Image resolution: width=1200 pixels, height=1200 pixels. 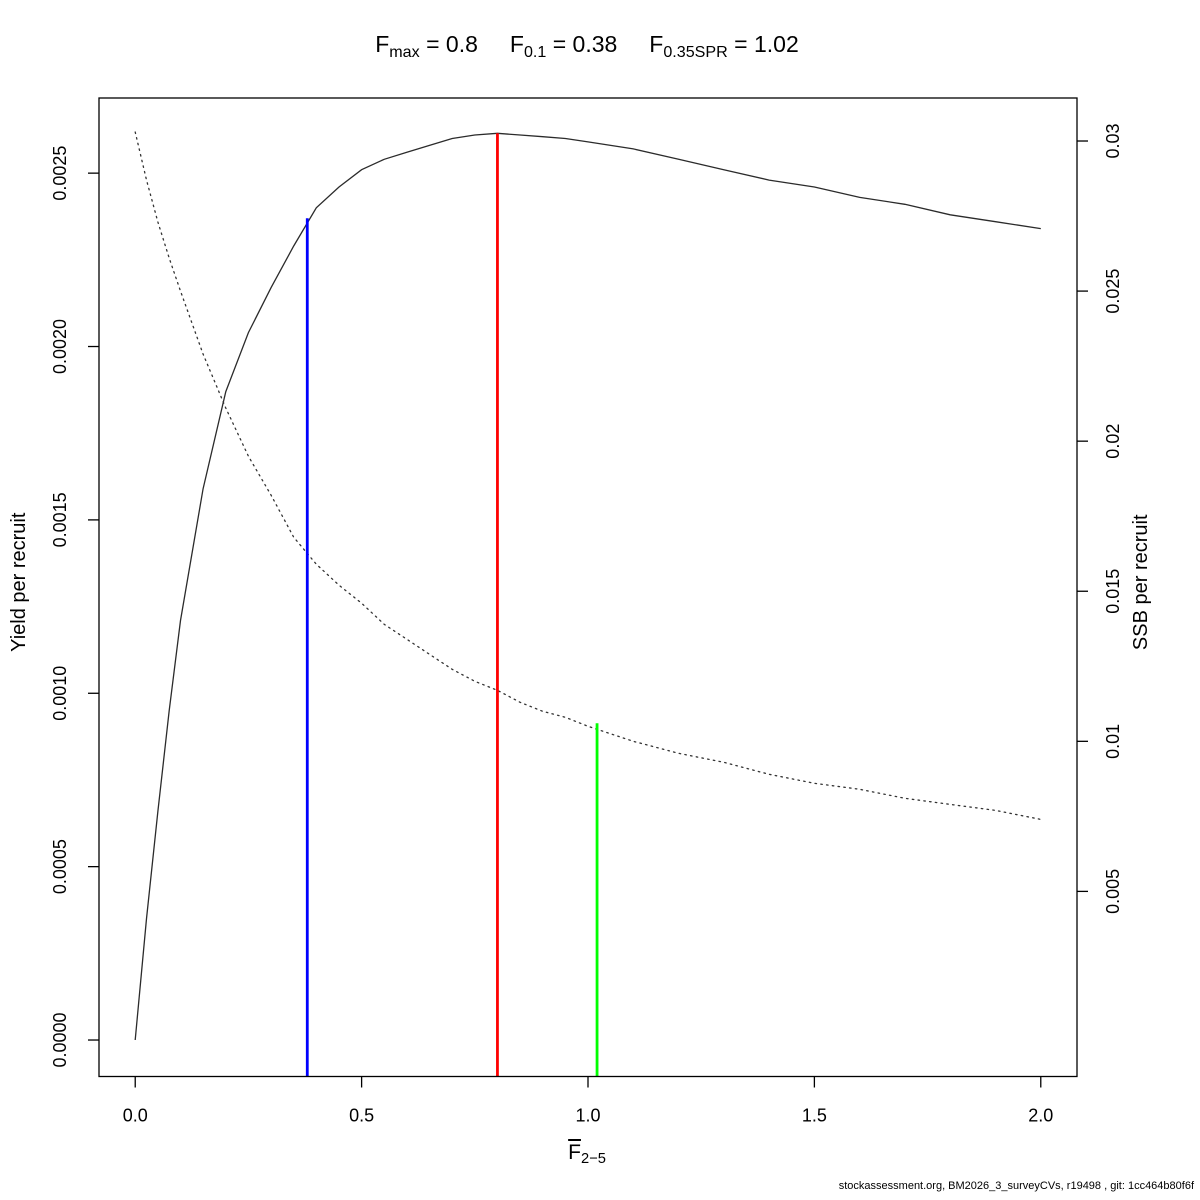 I want to click on y-right-tick-label: 0.005, so click(x=1113, y=891).